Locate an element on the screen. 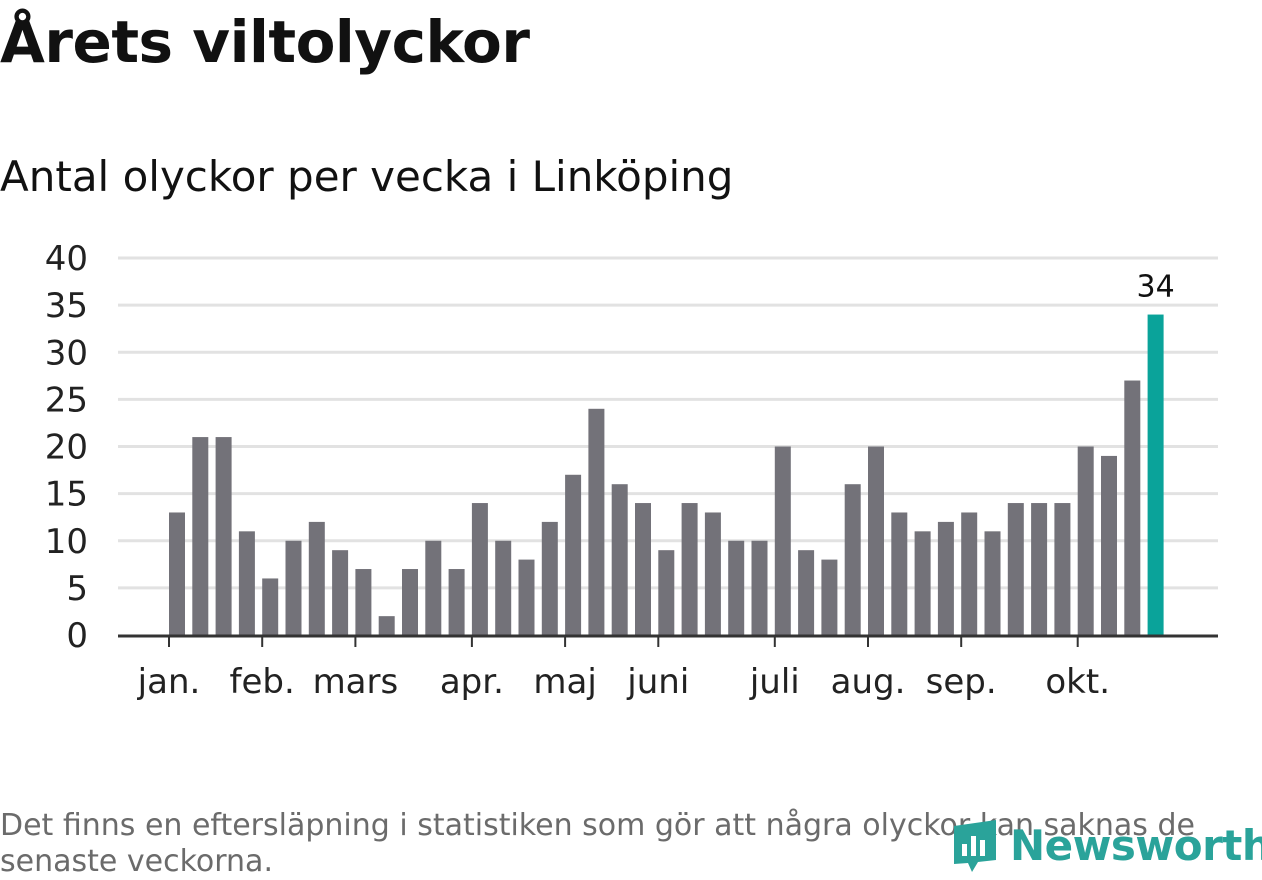 This screenshot has height=880, width=1262. y-tick-label: 5 is located at coordinates (77, 589).